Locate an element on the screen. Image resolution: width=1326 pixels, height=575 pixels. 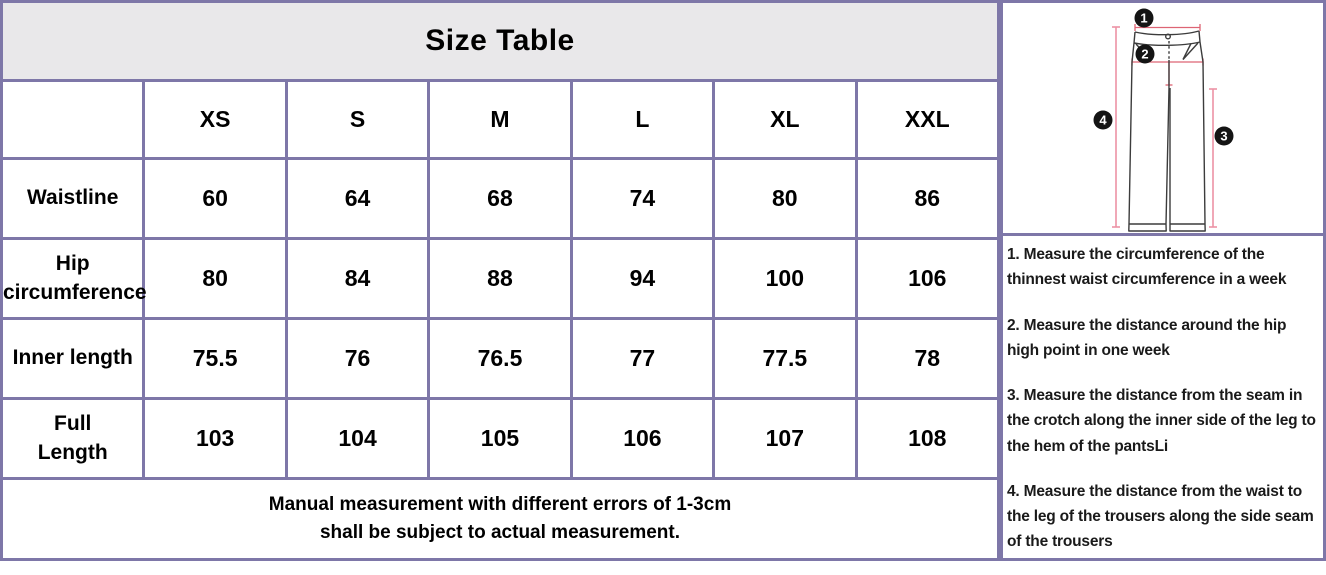
marker-4-full-length: 4 is located at coordinates (1103, 120).